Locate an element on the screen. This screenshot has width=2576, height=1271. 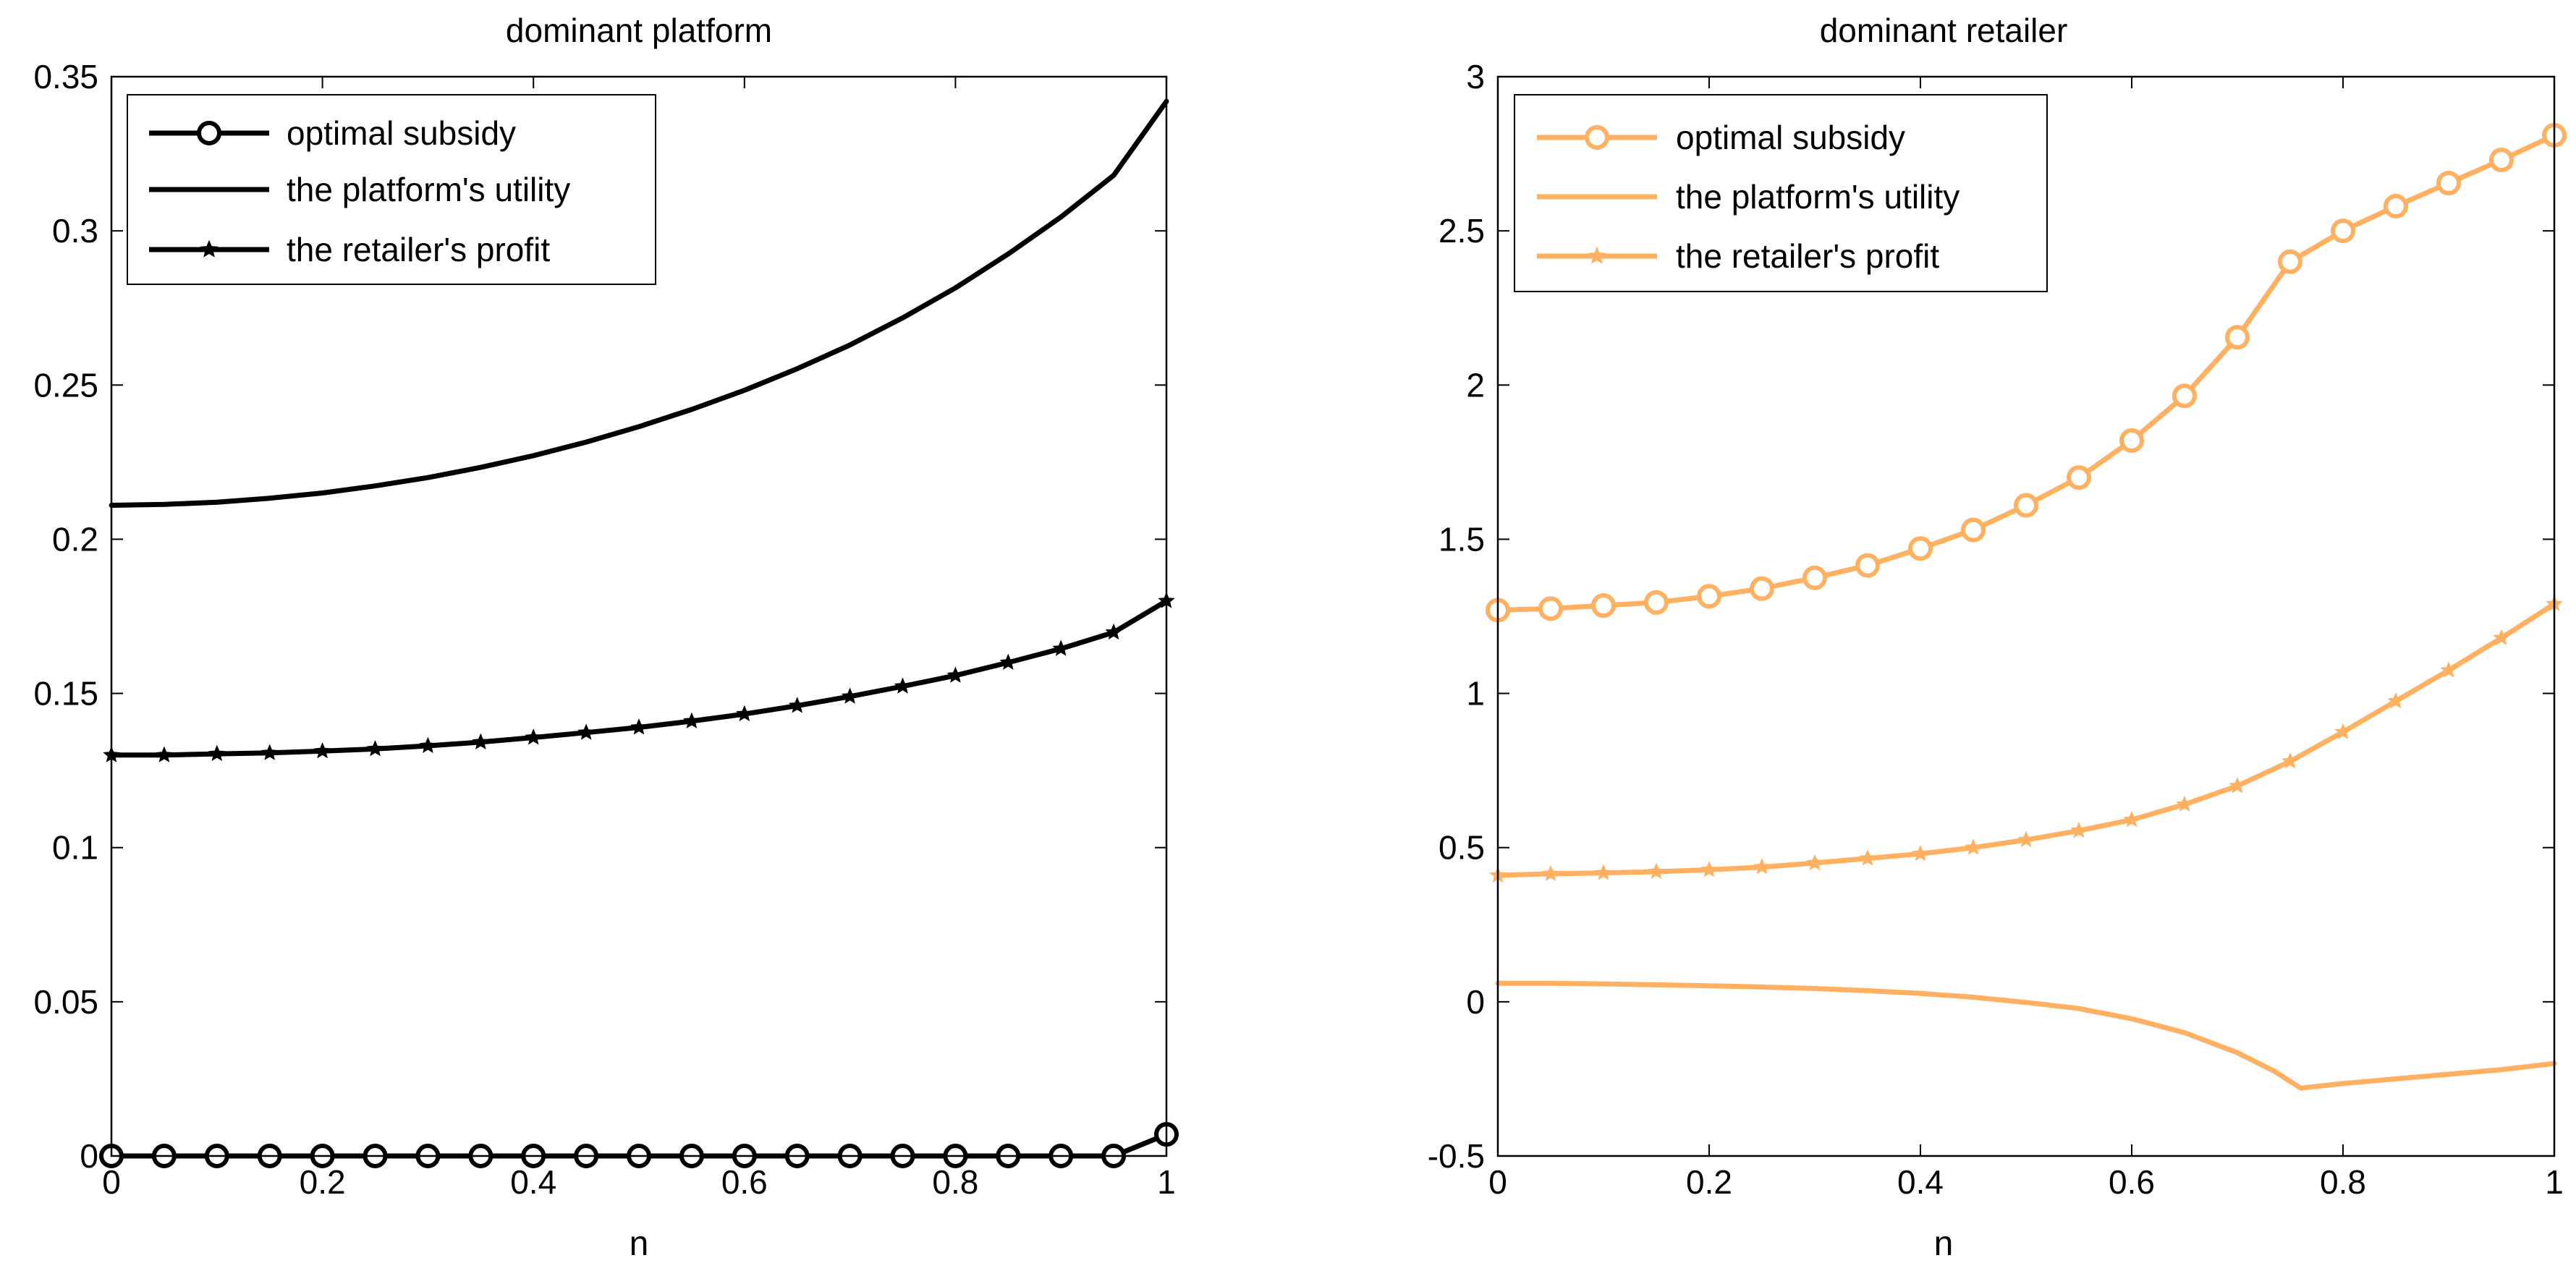
legend-label: optimal subsidy is located at coordinates (401, 133).